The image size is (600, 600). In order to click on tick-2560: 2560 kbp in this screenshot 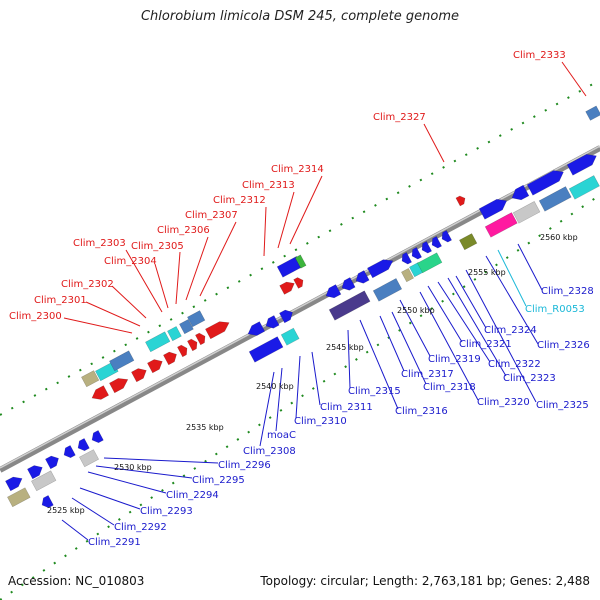, I will do `click(559, 237)`.